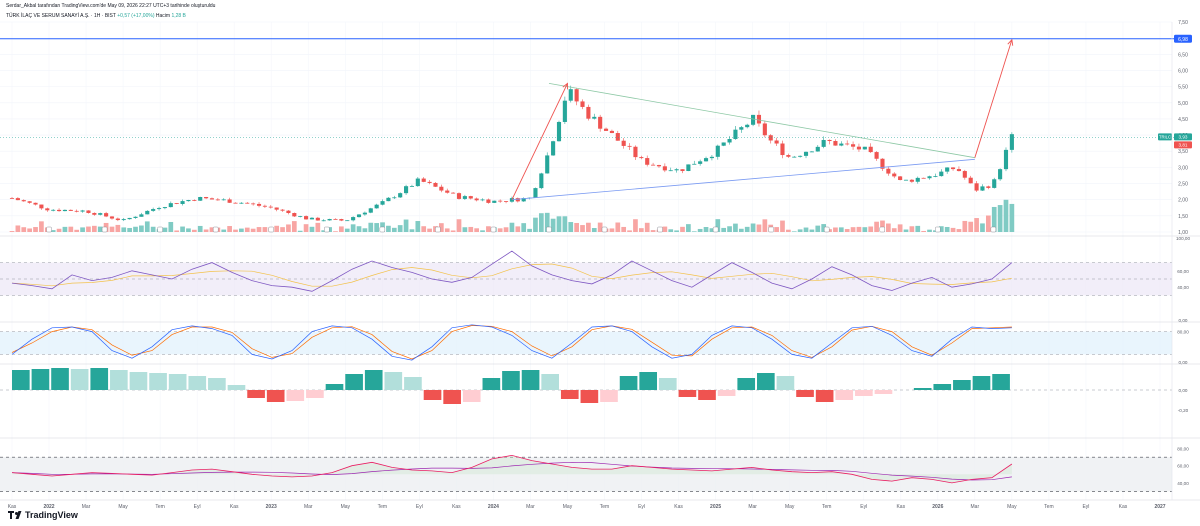 This screenshot has width=1200, height=526. What do you see at coordinates (1183, 152) in the screenshot?
I see `price-tick-label: 3,50` at bounding box center [1183, 152].